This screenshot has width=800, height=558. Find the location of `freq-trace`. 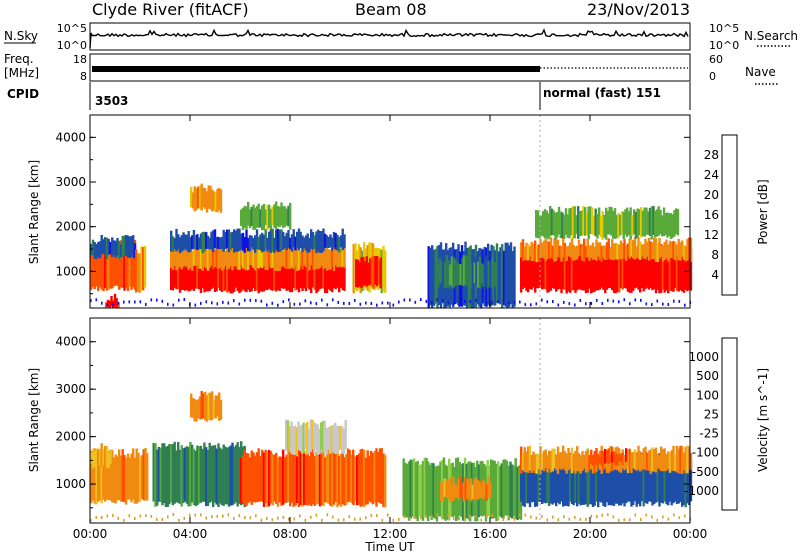

freq-trace is located at coordinates (316, 69).